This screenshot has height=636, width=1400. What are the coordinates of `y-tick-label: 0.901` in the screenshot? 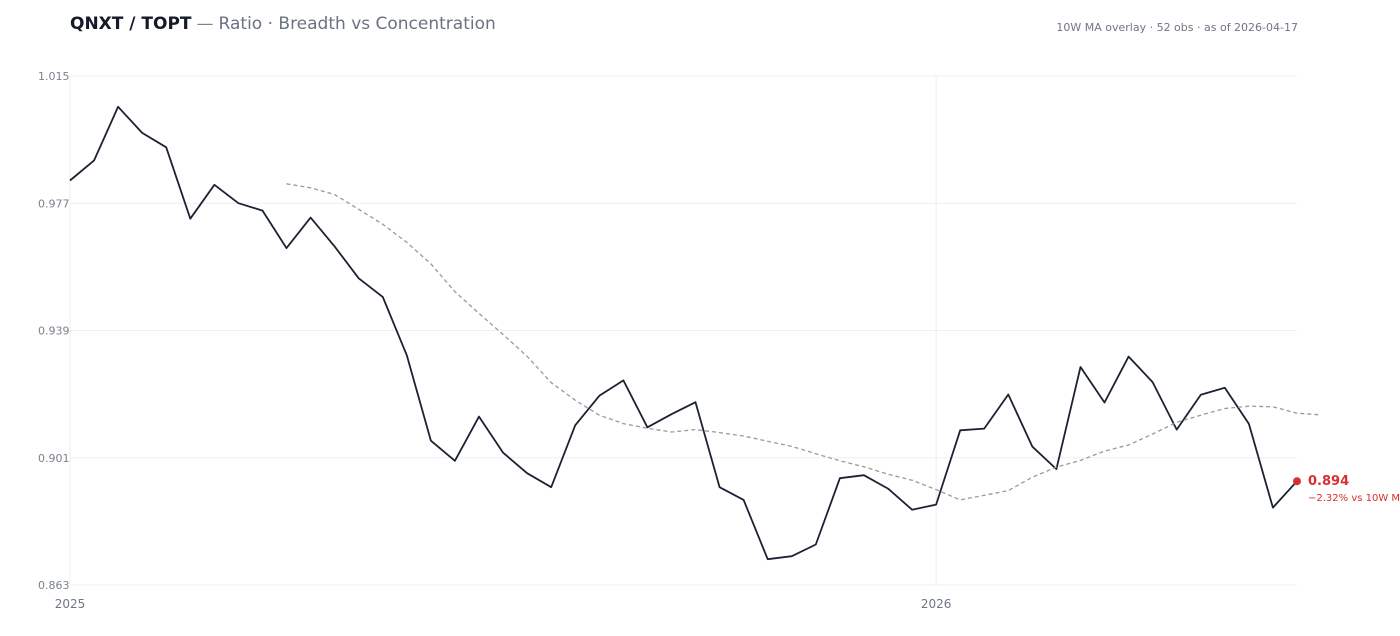 It's located at (54, 458).